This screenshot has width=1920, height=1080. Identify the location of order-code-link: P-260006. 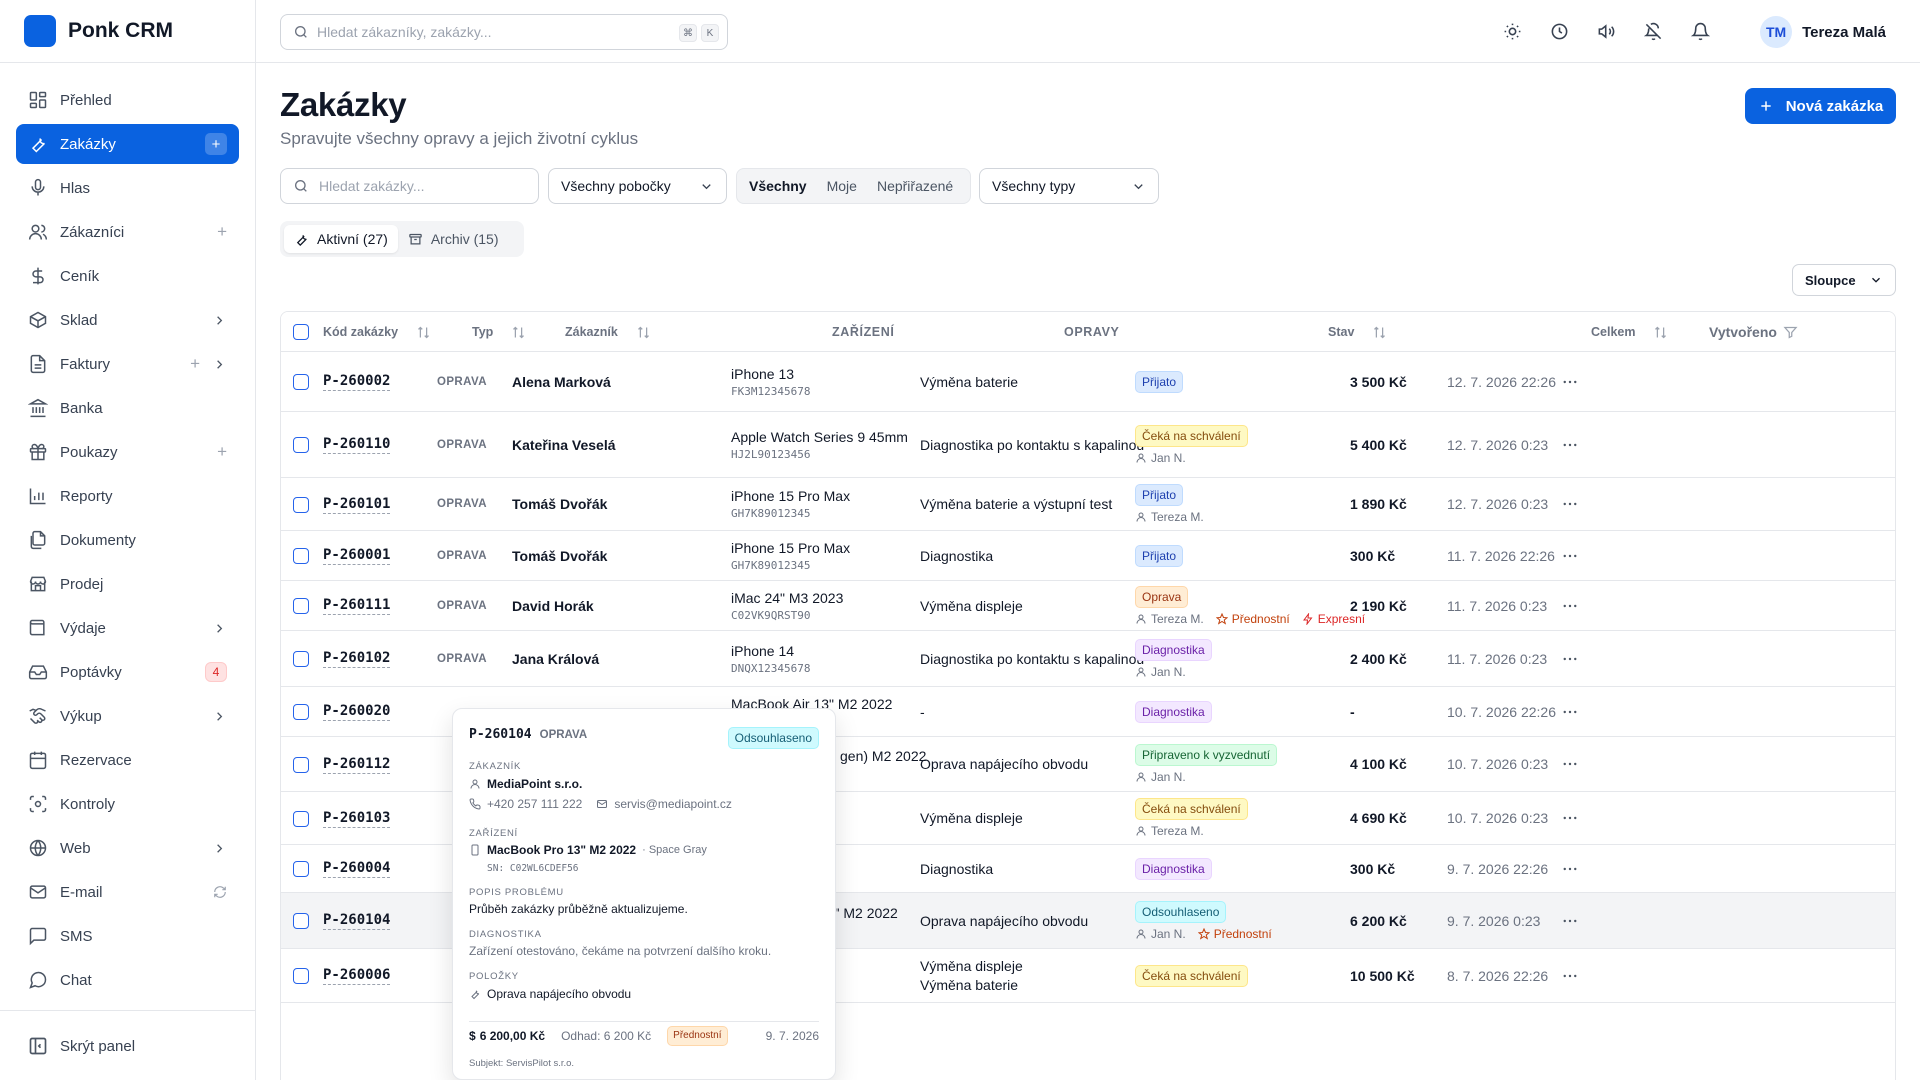
(357, 976).